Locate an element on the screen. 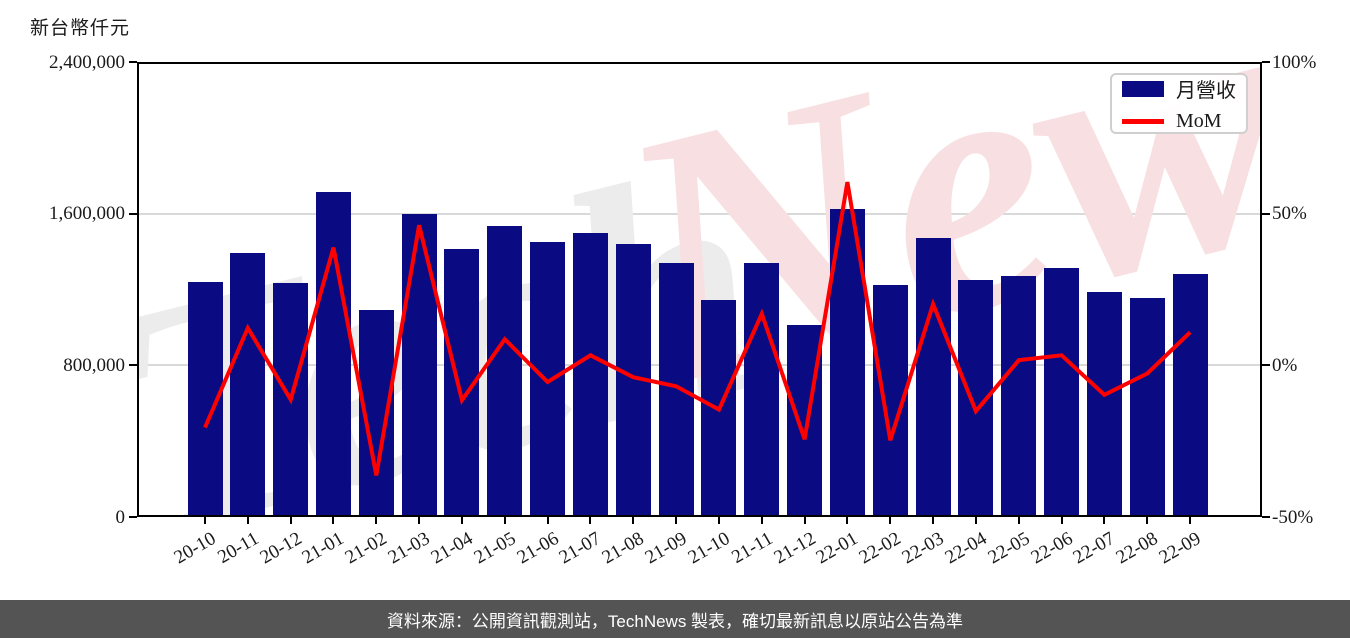 The height and width of the screenshot is (638, 1350). legend-row-mom: MoM is located at coordinates (1179, 121).